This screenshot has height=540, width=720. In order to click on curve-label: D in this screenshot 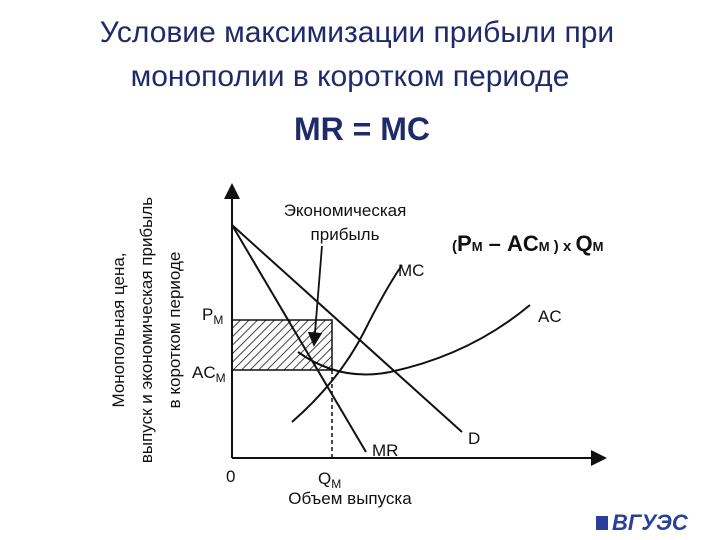, I will do `click(474, 438)`.